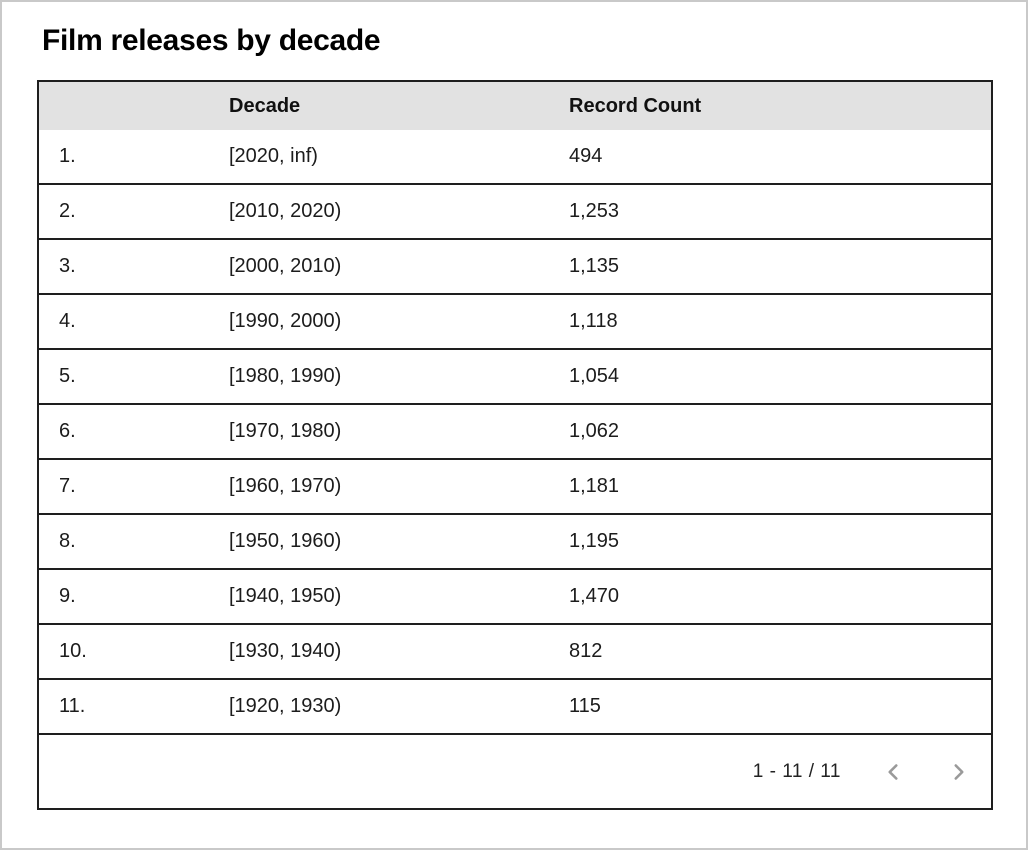 This screenshot has height=850, width=1028. Describe the element at coordinates (515, 212) in the screenshot. I see `table-row: 2. [2010, 2020) 1,253` at that location.